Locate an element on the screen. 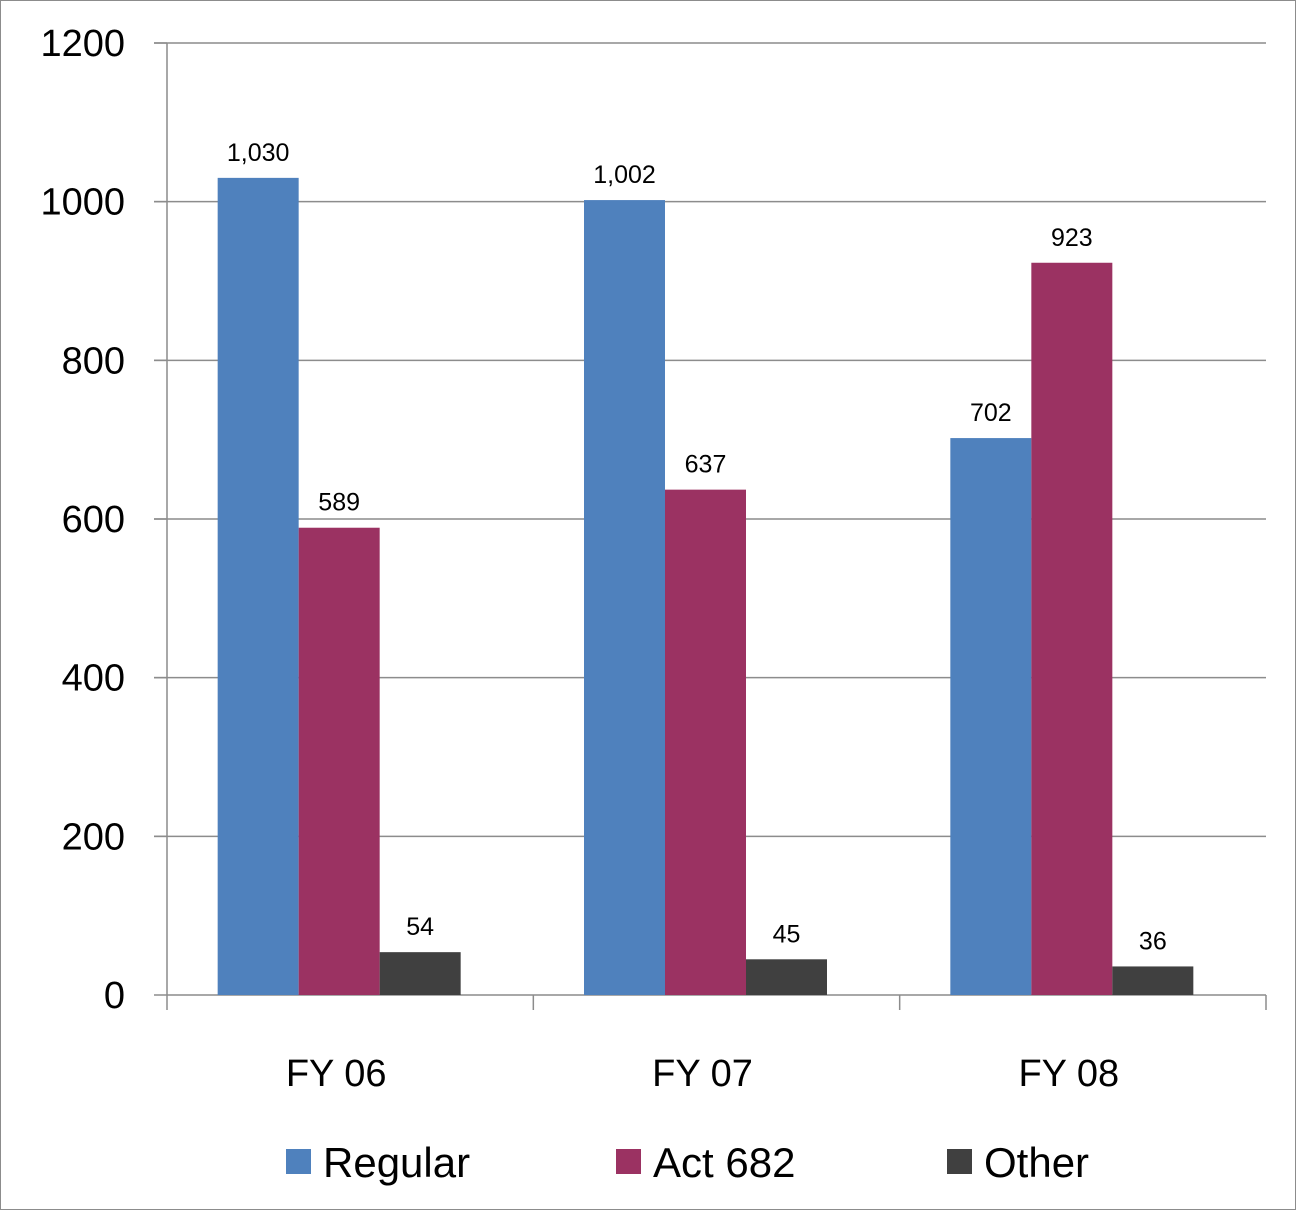 The width and height of the screenshot is (1296, 1210). legend-label: Regular is located at coordinates (396, 1162).